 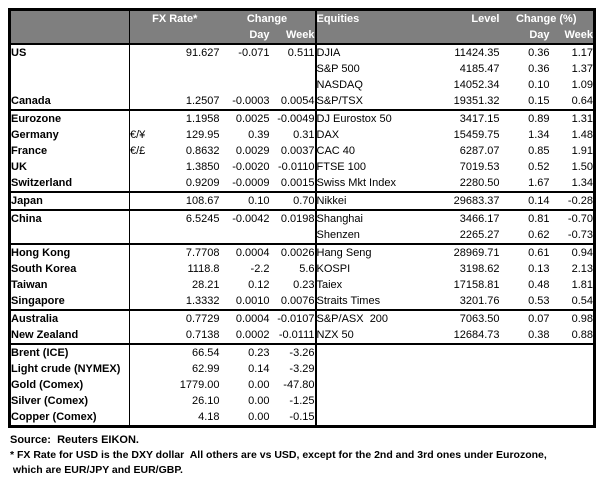 I want to click on table-row: US 91.627 -0.071 0.511 DJIA 11424.35 0.36 1.17, so click(x=302, y=52).